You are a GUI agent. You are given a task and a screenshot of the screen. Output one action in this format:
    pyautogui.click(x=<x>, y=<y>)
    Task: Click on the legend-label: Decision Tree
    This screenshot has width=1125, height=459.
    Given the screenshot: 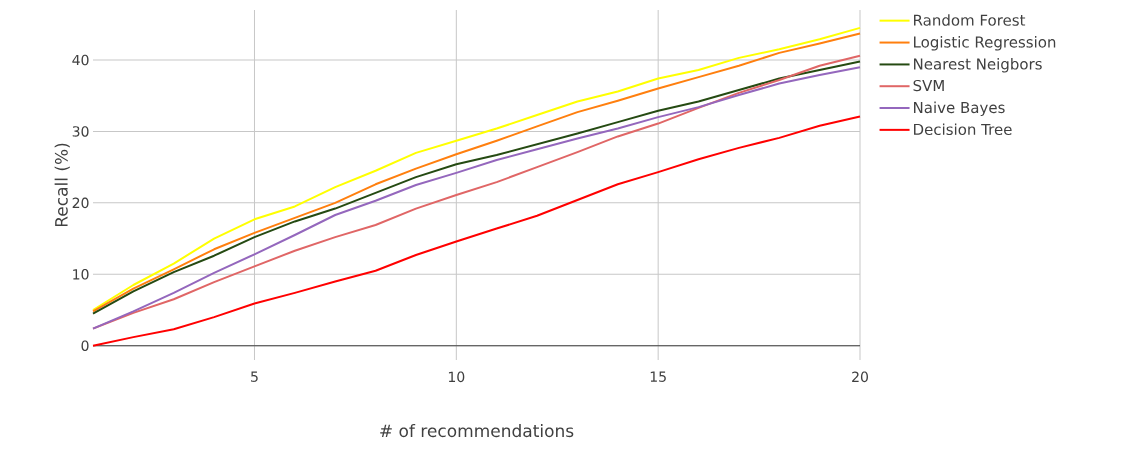 What is the action you would take?
    pyautogui.click(x=963, y=129)
    